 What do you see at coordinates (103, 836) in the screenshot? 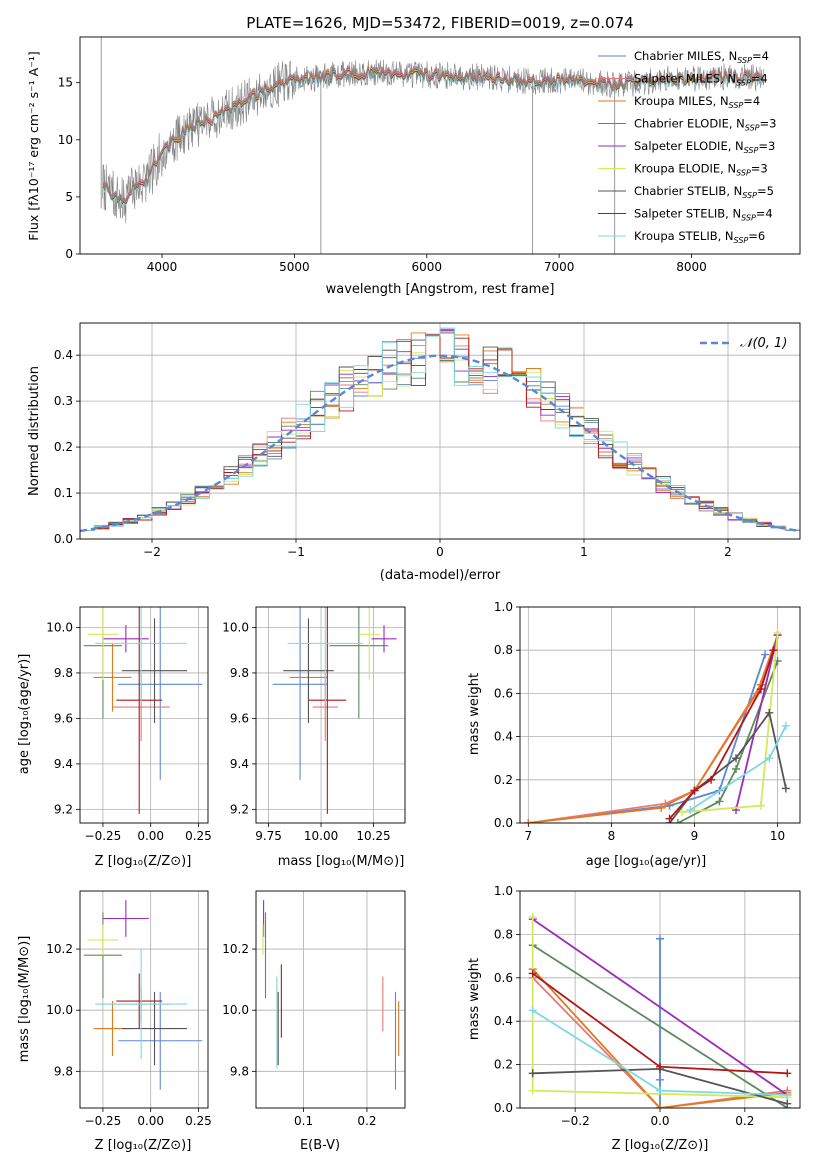
I see `age-vs-z-xtick-label: −0.25` at bounding box center [103, 836].